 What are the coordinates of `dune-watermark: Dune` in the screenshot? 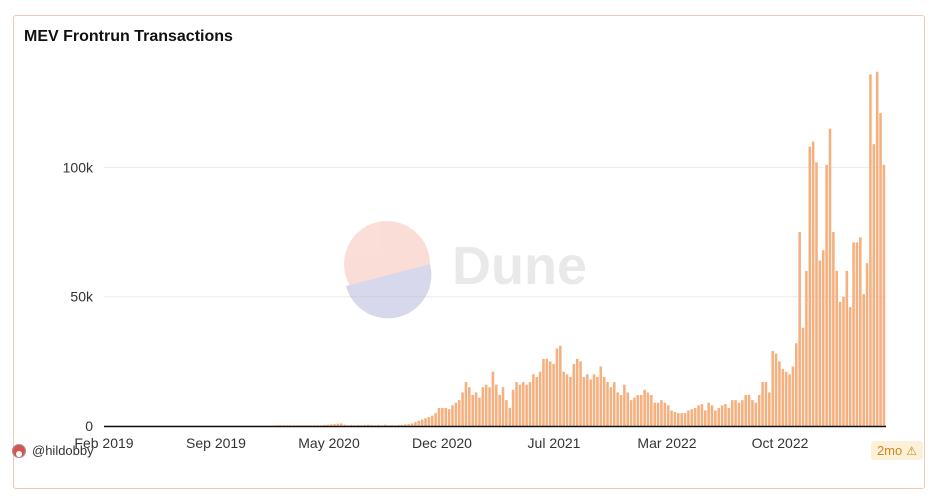 It's located at (465, 270).